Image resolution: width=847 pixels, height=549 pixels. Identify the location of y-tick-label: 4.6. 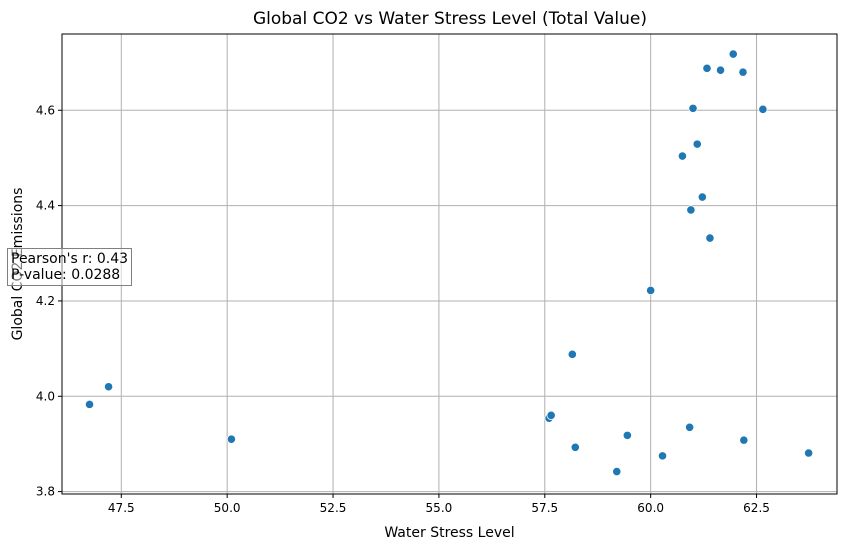
(45, 110).